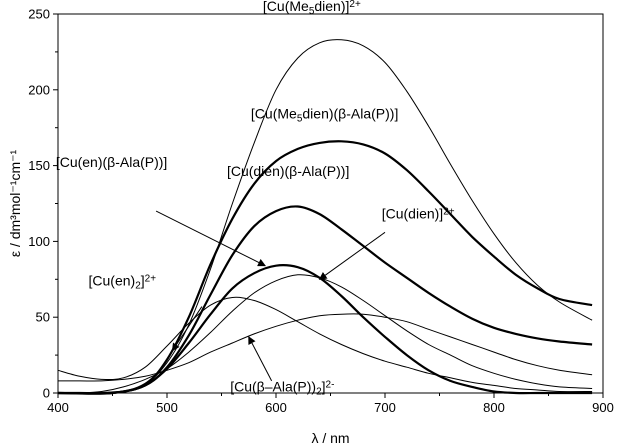 The width and height of the screenshot is (619, 448). What do you see at coordinates (288, 171) in the screenshot?
I see `ann-dien-ala-label: [Cu(dien)(β-Ala(P))]` at bounding box center [288, 171].